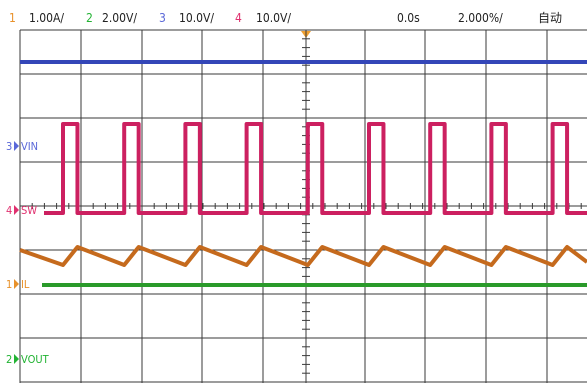 The height and width of the screenshot is (383, 587). I want to click on vout-channel-number: 2, so click(9, 359).